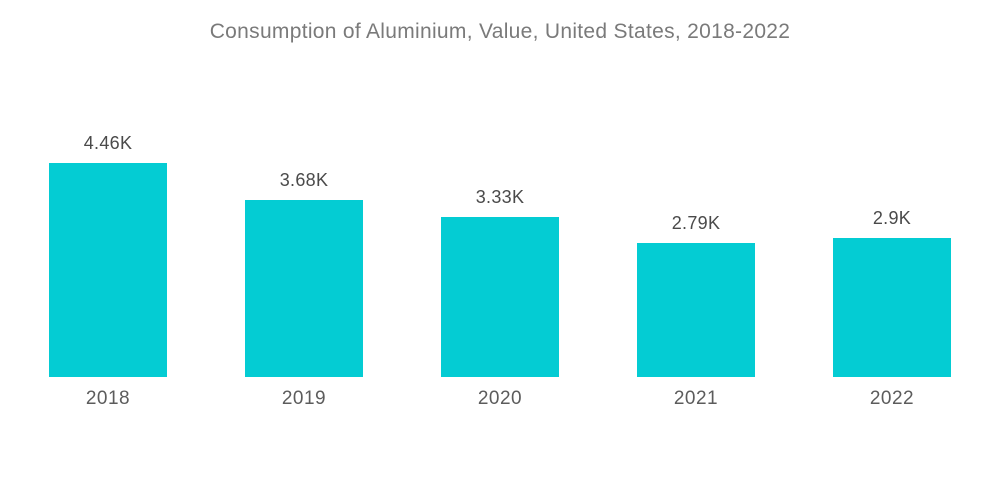 This screenshot has height=504, width=1000. What do you see at coordinates (304, 180) in the screenshot?
I see `bar-value-label: 3.68K` at bounding box center [304, 180].